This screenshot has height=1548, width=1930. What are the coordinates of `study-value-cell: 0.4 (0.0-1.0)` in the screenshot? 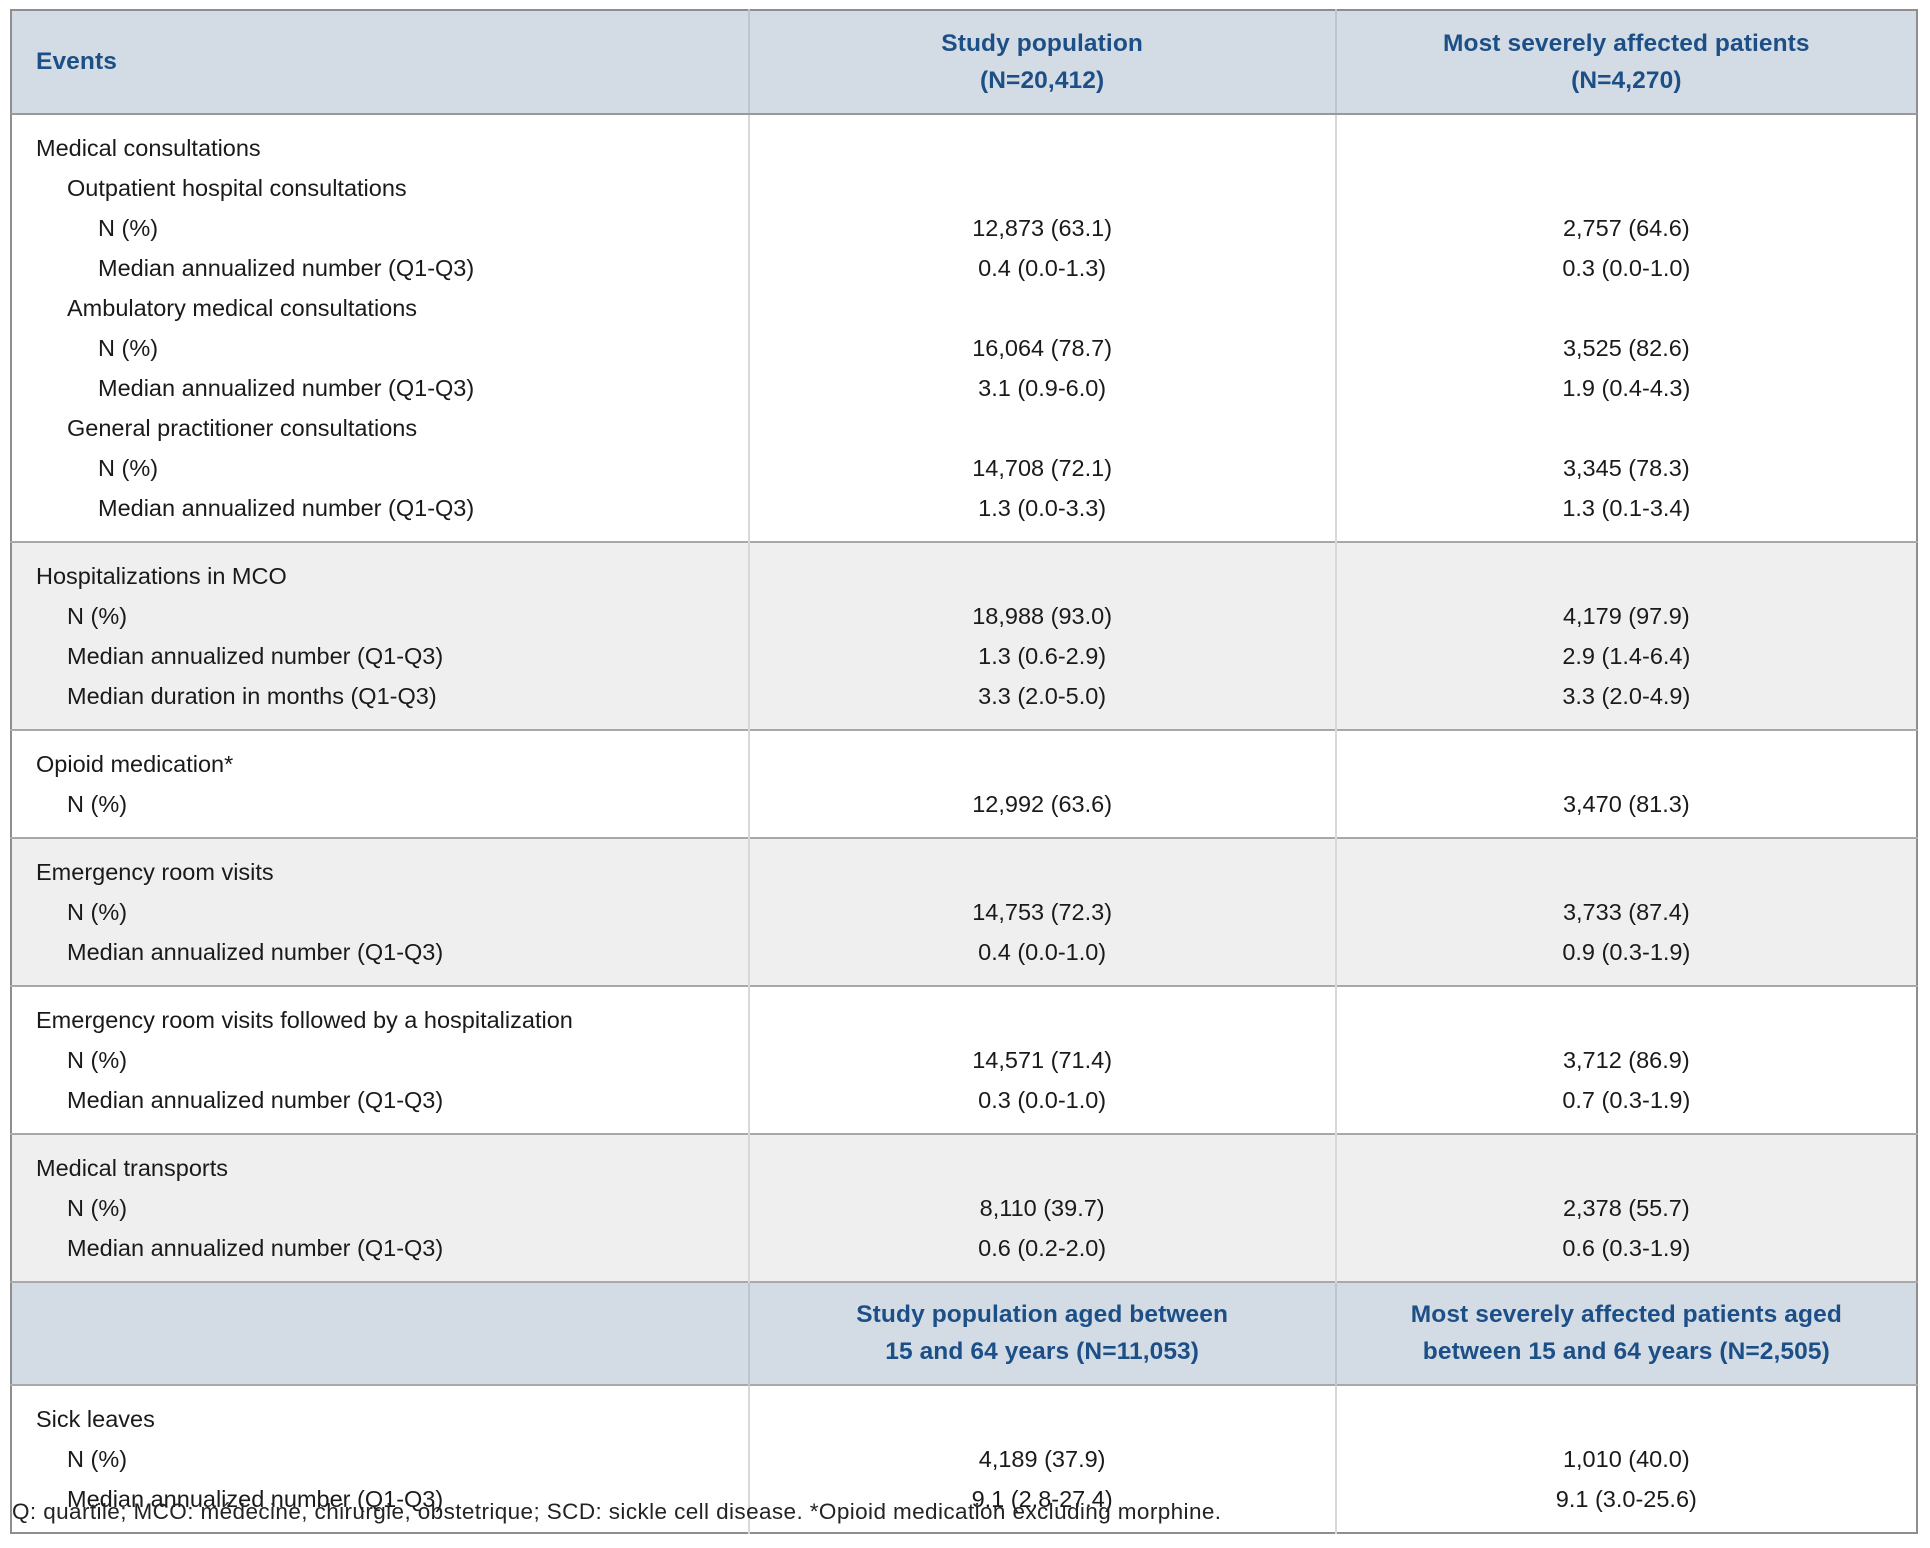 It's located at (1041, 959).